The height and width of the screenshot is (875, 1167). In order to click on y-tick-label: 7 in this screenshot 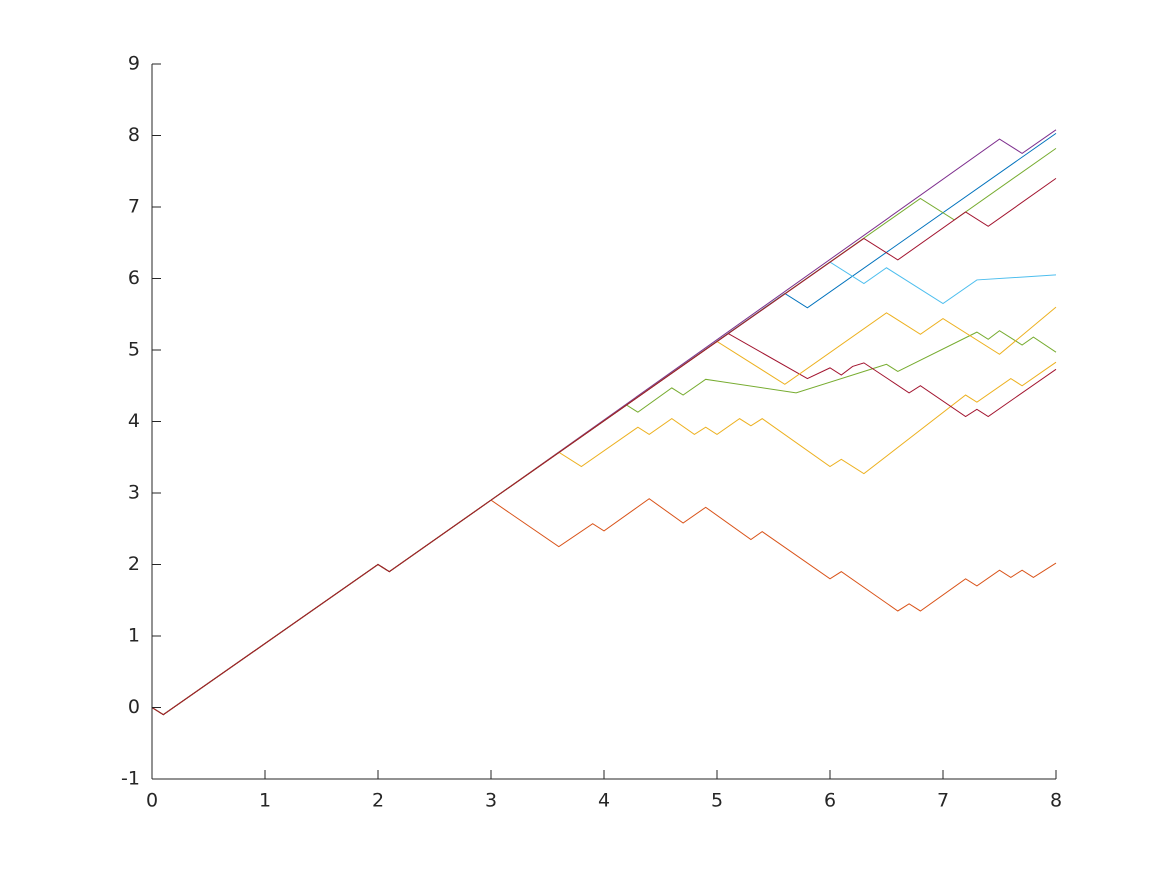, I will do `click(134, 207)`.